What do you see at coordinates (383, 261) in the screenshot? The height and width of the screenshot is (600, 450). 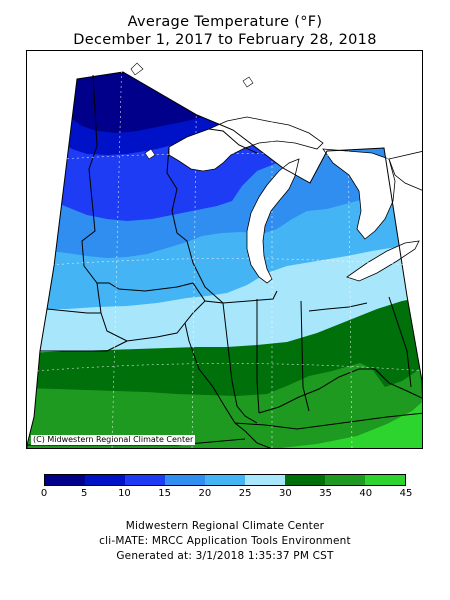 I see `lake-erie` at bounding box center [383, 261].